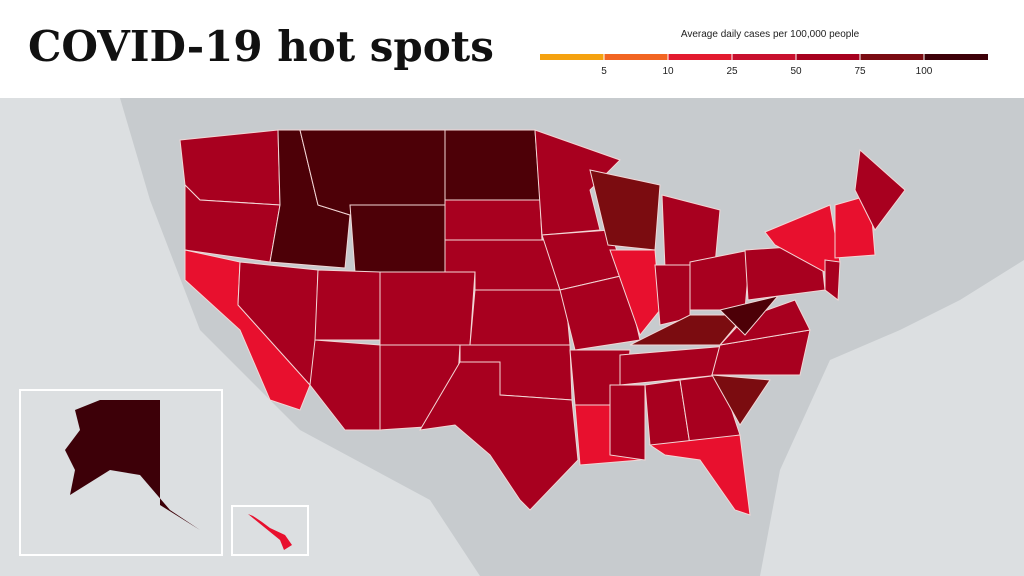  I want to click on legend-title: Average daily cases per 100,000 people, so click(770, 34).